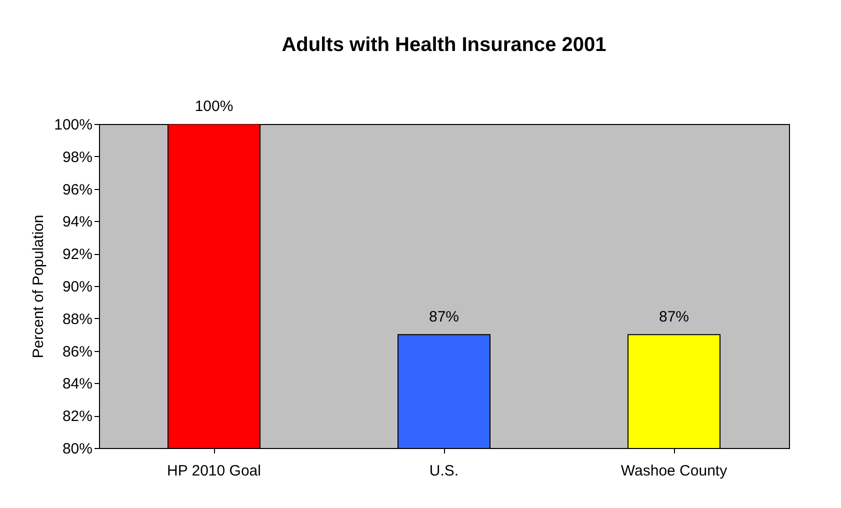 Image resolution: width=841 pixels, height=508 pixels. I want to click on x-tick-label: Washoe County, so click(674, 471).